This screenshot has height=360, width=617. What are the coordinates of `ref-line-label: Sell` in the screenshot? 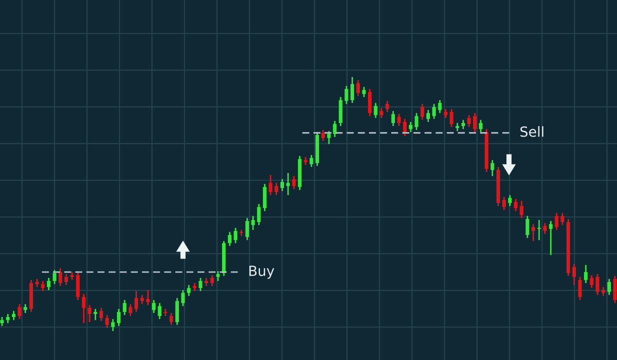 It's located at (532, 131).